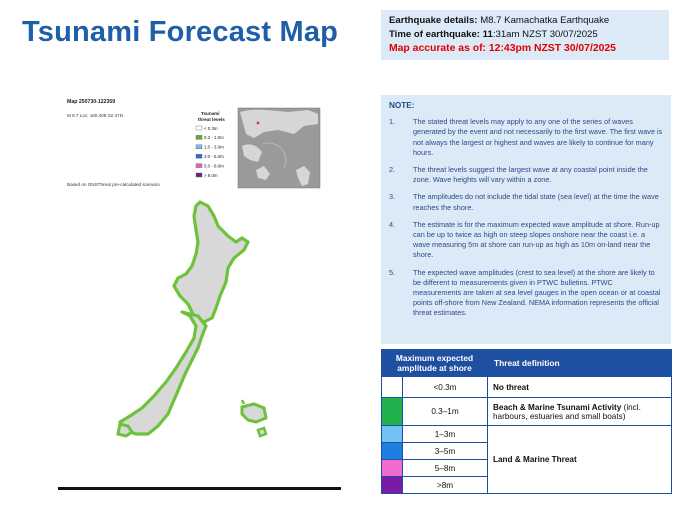  What do you see at coordinates (445, 451) in the screenshot?
I see `amplitude-range: 3–5m` at bounding box center [445, 451].